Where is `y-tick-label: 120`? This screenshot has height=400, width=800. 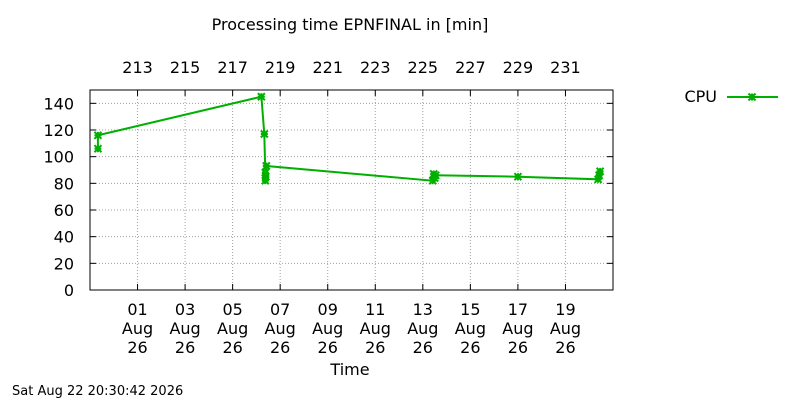
y-tick-label: 120 is located at coordinates (58, 130).